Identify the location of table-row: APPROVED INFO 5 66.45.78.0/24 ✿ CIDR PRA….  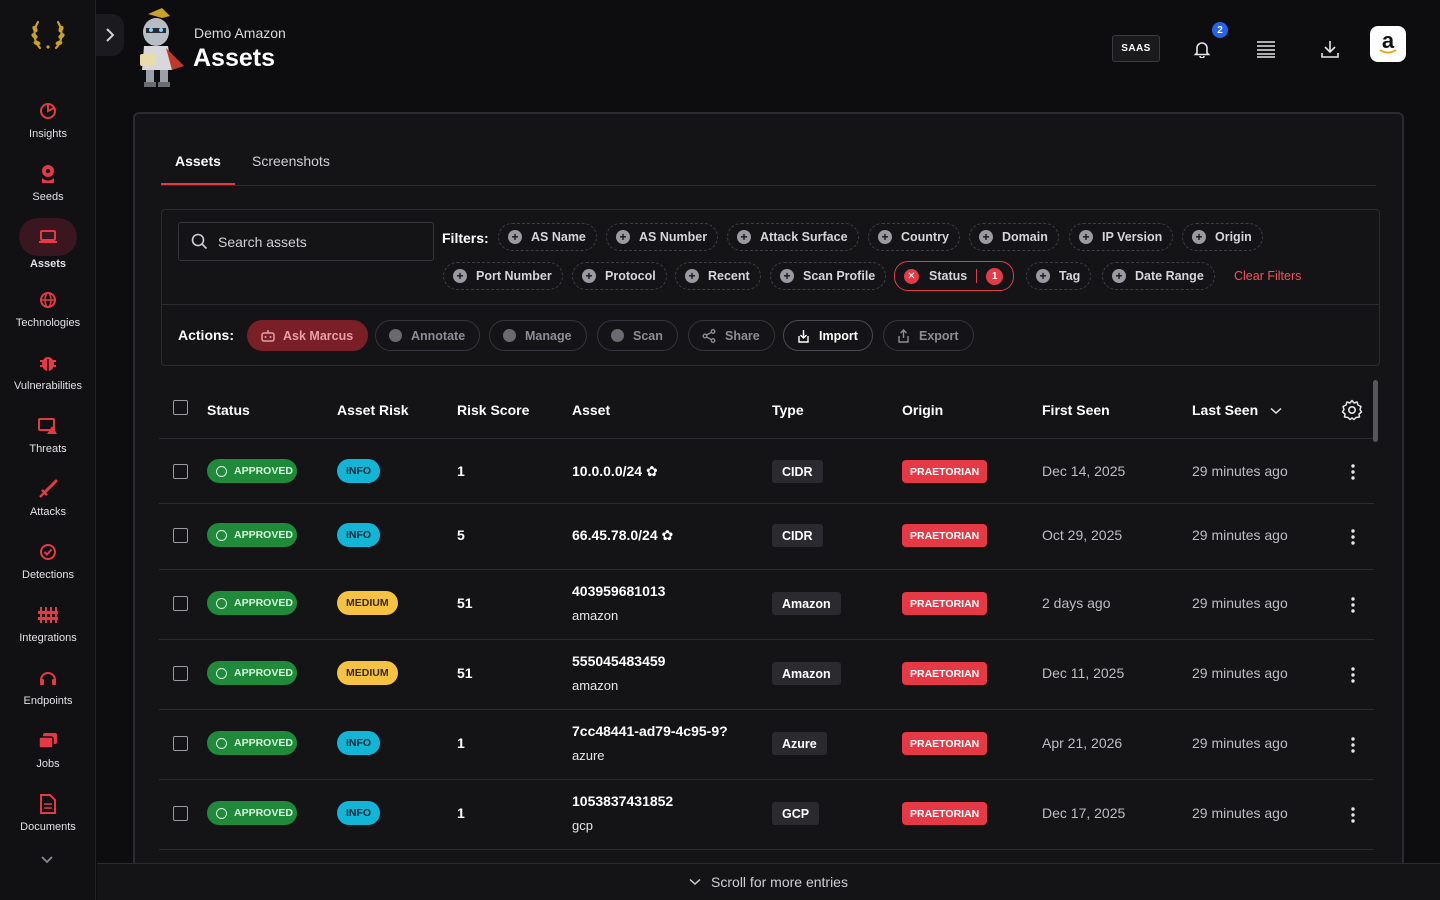
(766, 536).